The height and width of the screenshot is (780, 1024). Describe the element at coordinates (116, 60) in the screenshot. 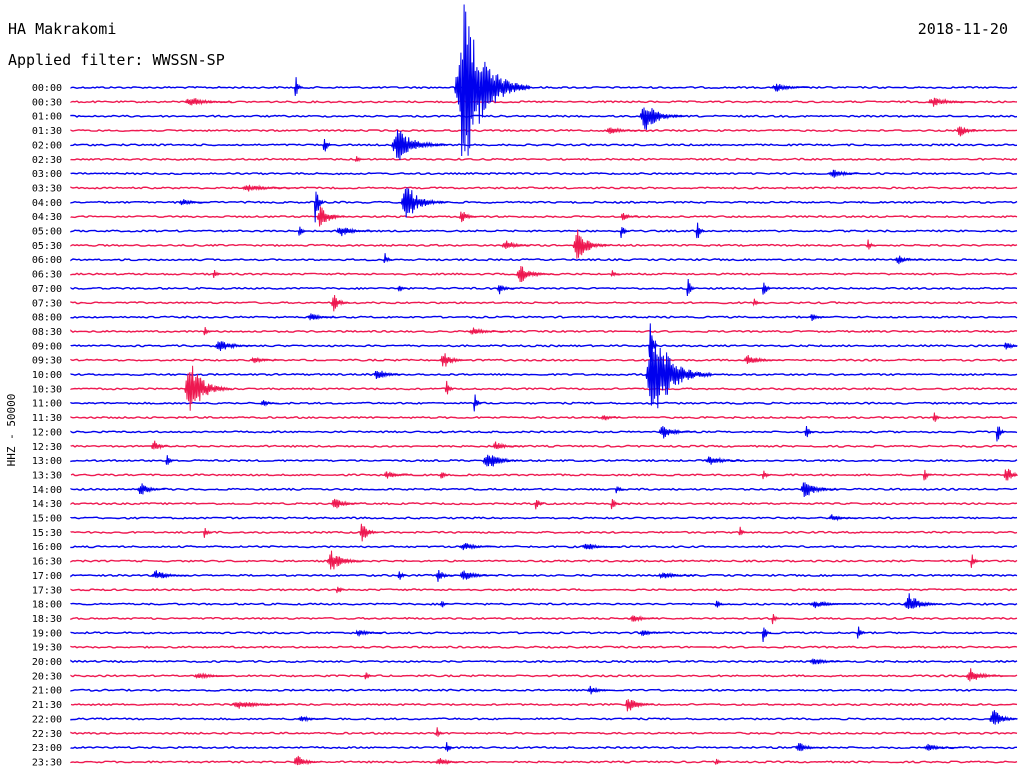

I see `filter-label: Applied filter: WWSSN-SP` at that location.